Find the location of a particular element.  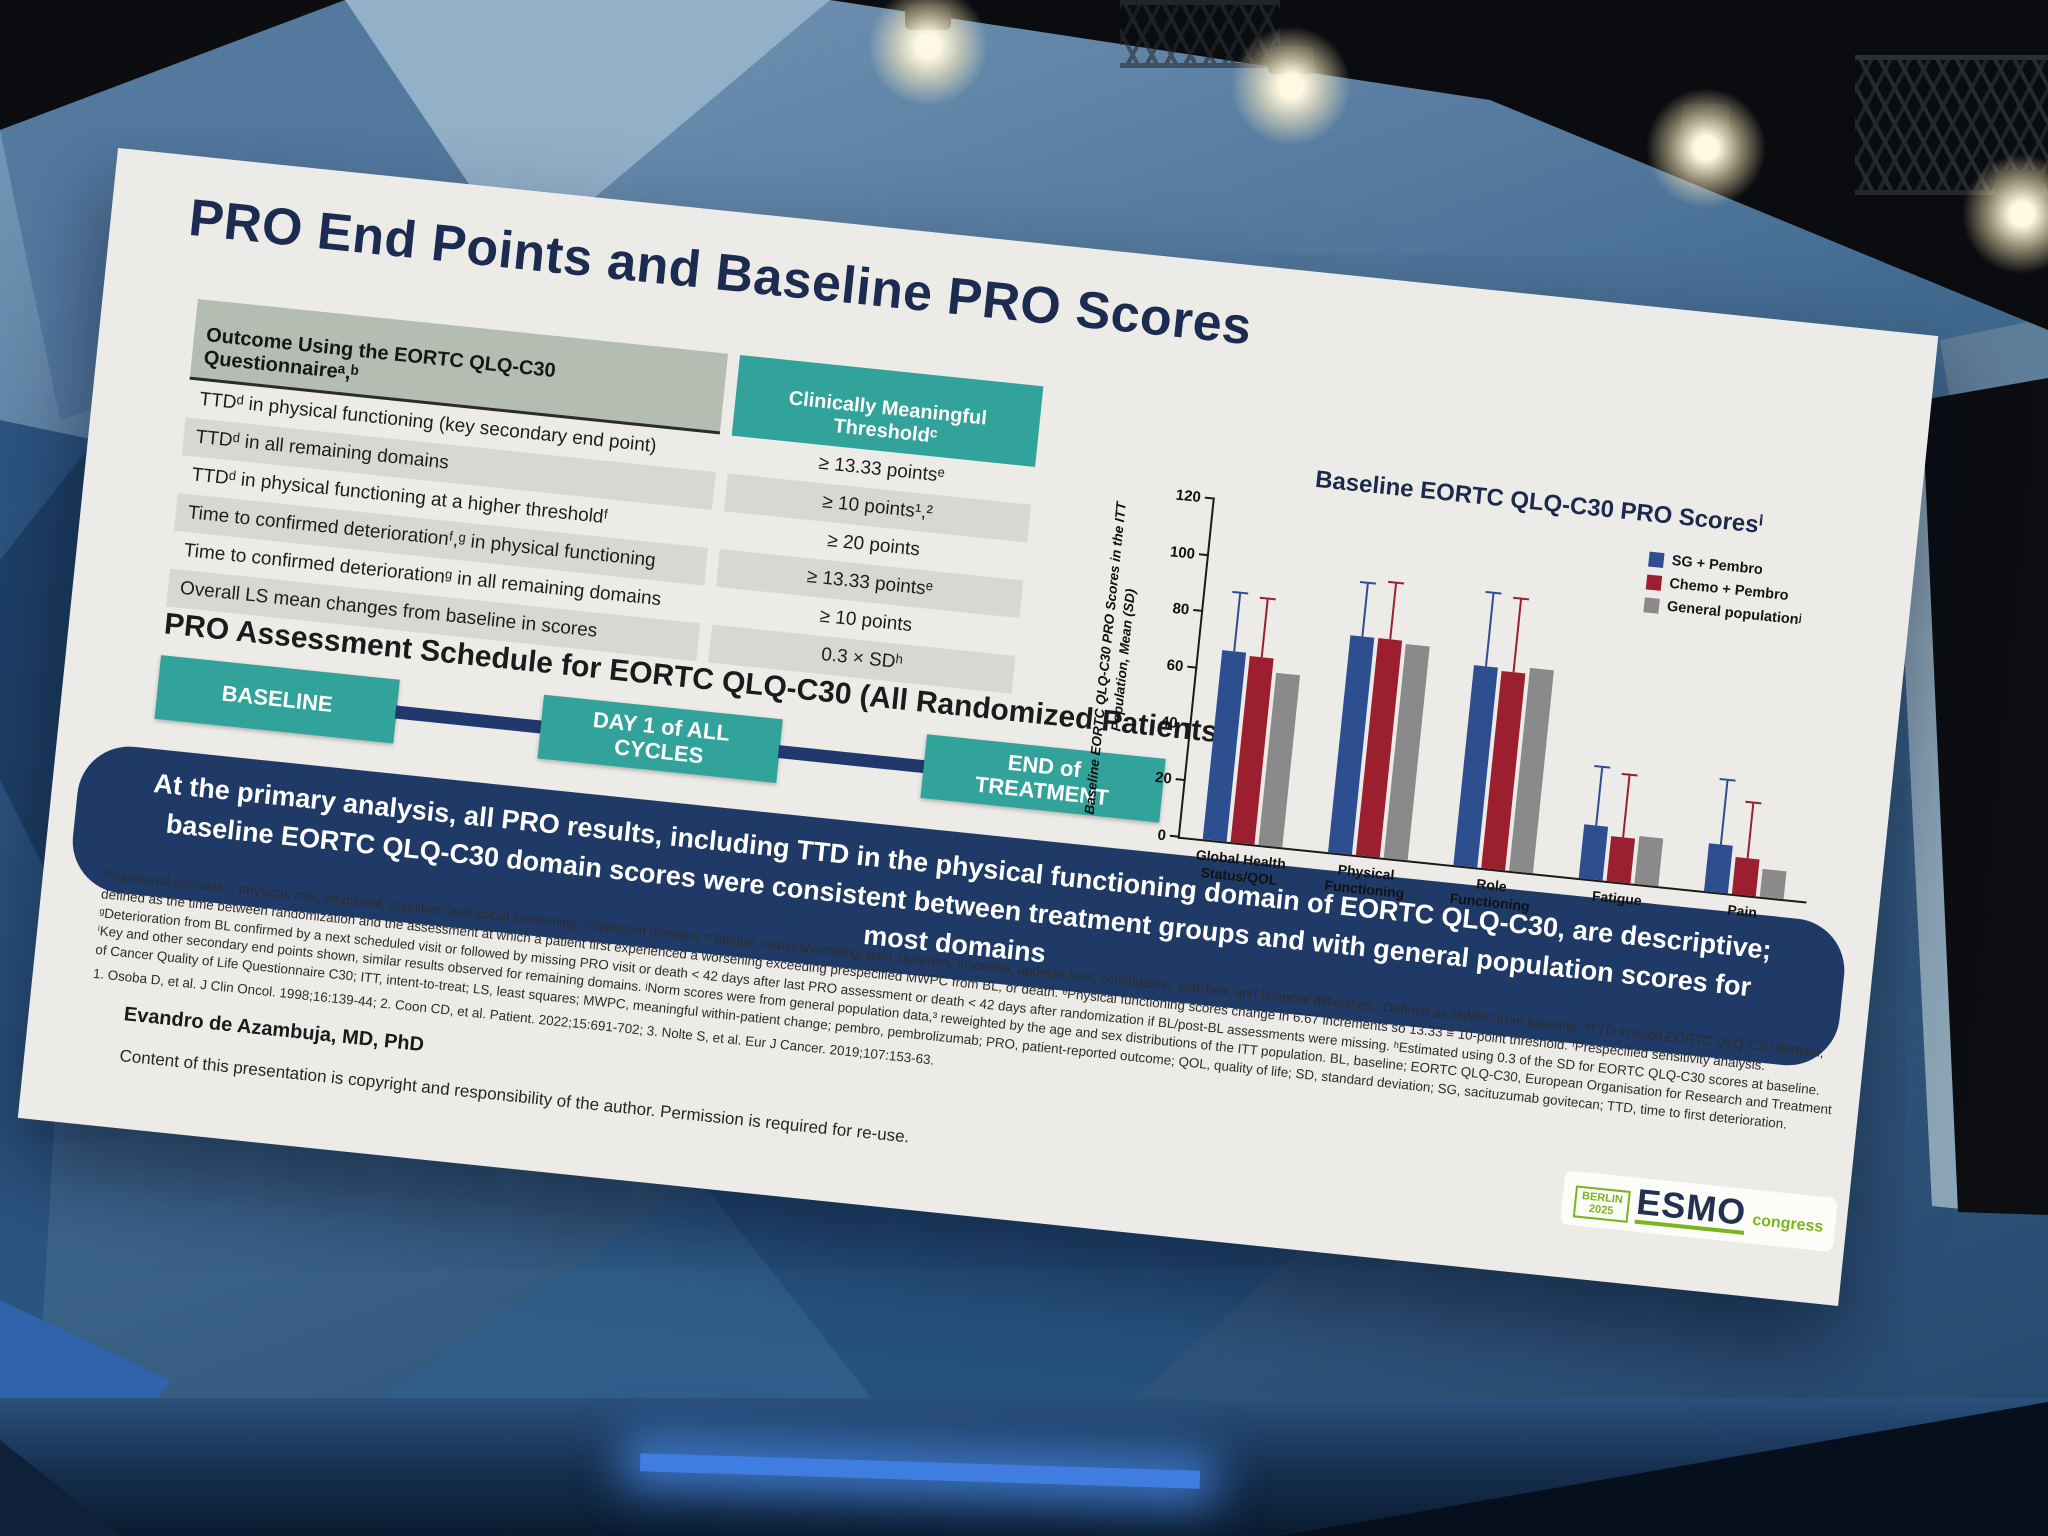

esmo-congress-logo: BERLIN 2025 ESMO congress is located at coordinates (1699, 1211).